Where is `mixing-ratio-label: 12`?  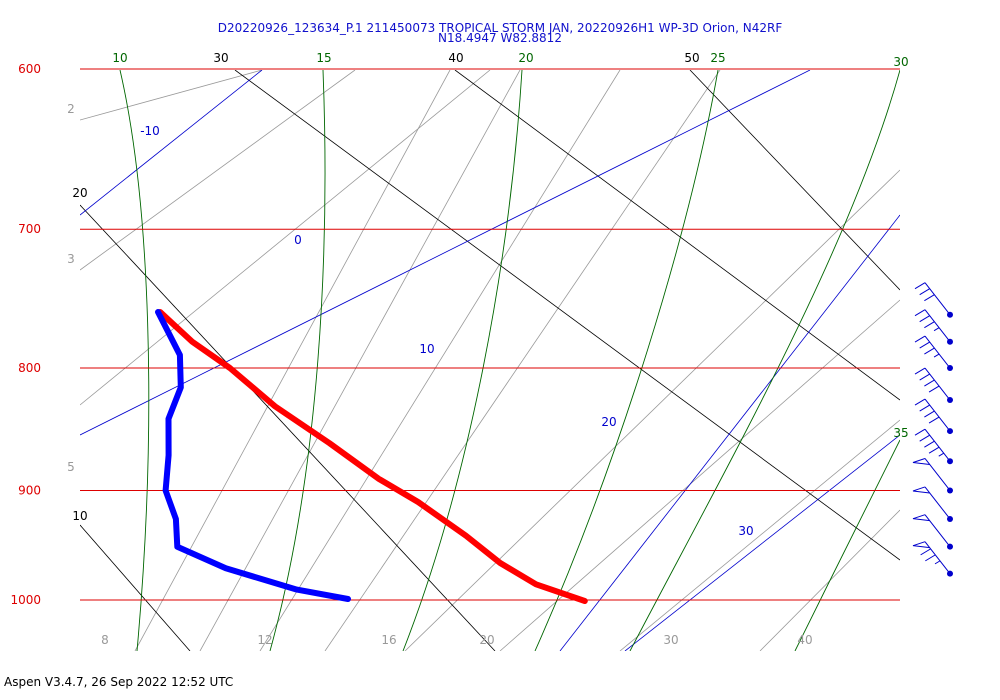 mixing-ratio-label: 12 is located at coordinates (264, 640).